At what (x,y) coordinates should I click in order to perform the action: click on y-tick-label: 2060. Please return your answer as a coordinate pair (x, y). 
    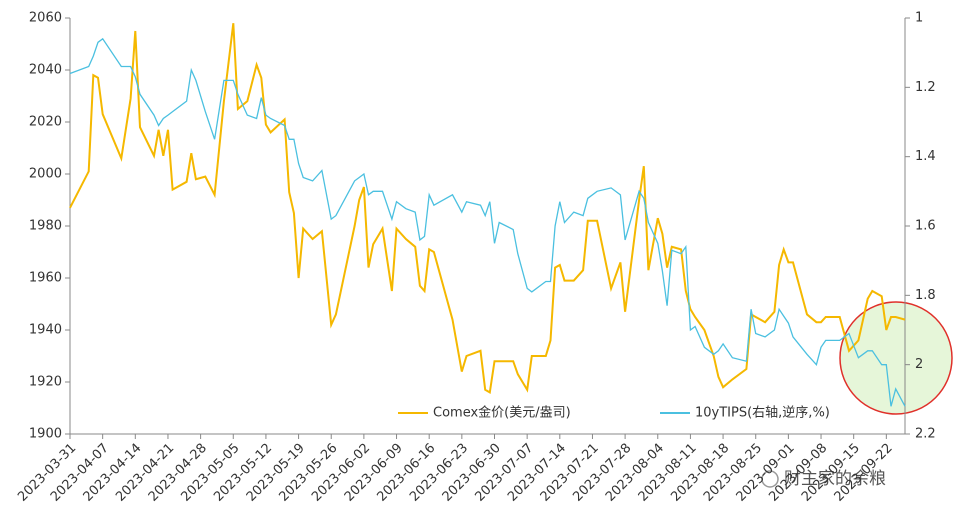
    Looking at the image, I should click on (45, 18).